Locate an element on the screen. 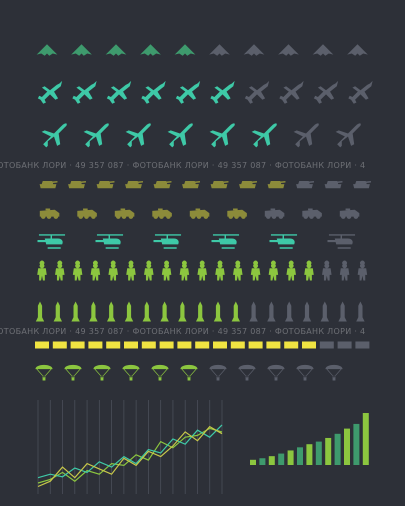  line-chart is located at coordinates (130, 447).